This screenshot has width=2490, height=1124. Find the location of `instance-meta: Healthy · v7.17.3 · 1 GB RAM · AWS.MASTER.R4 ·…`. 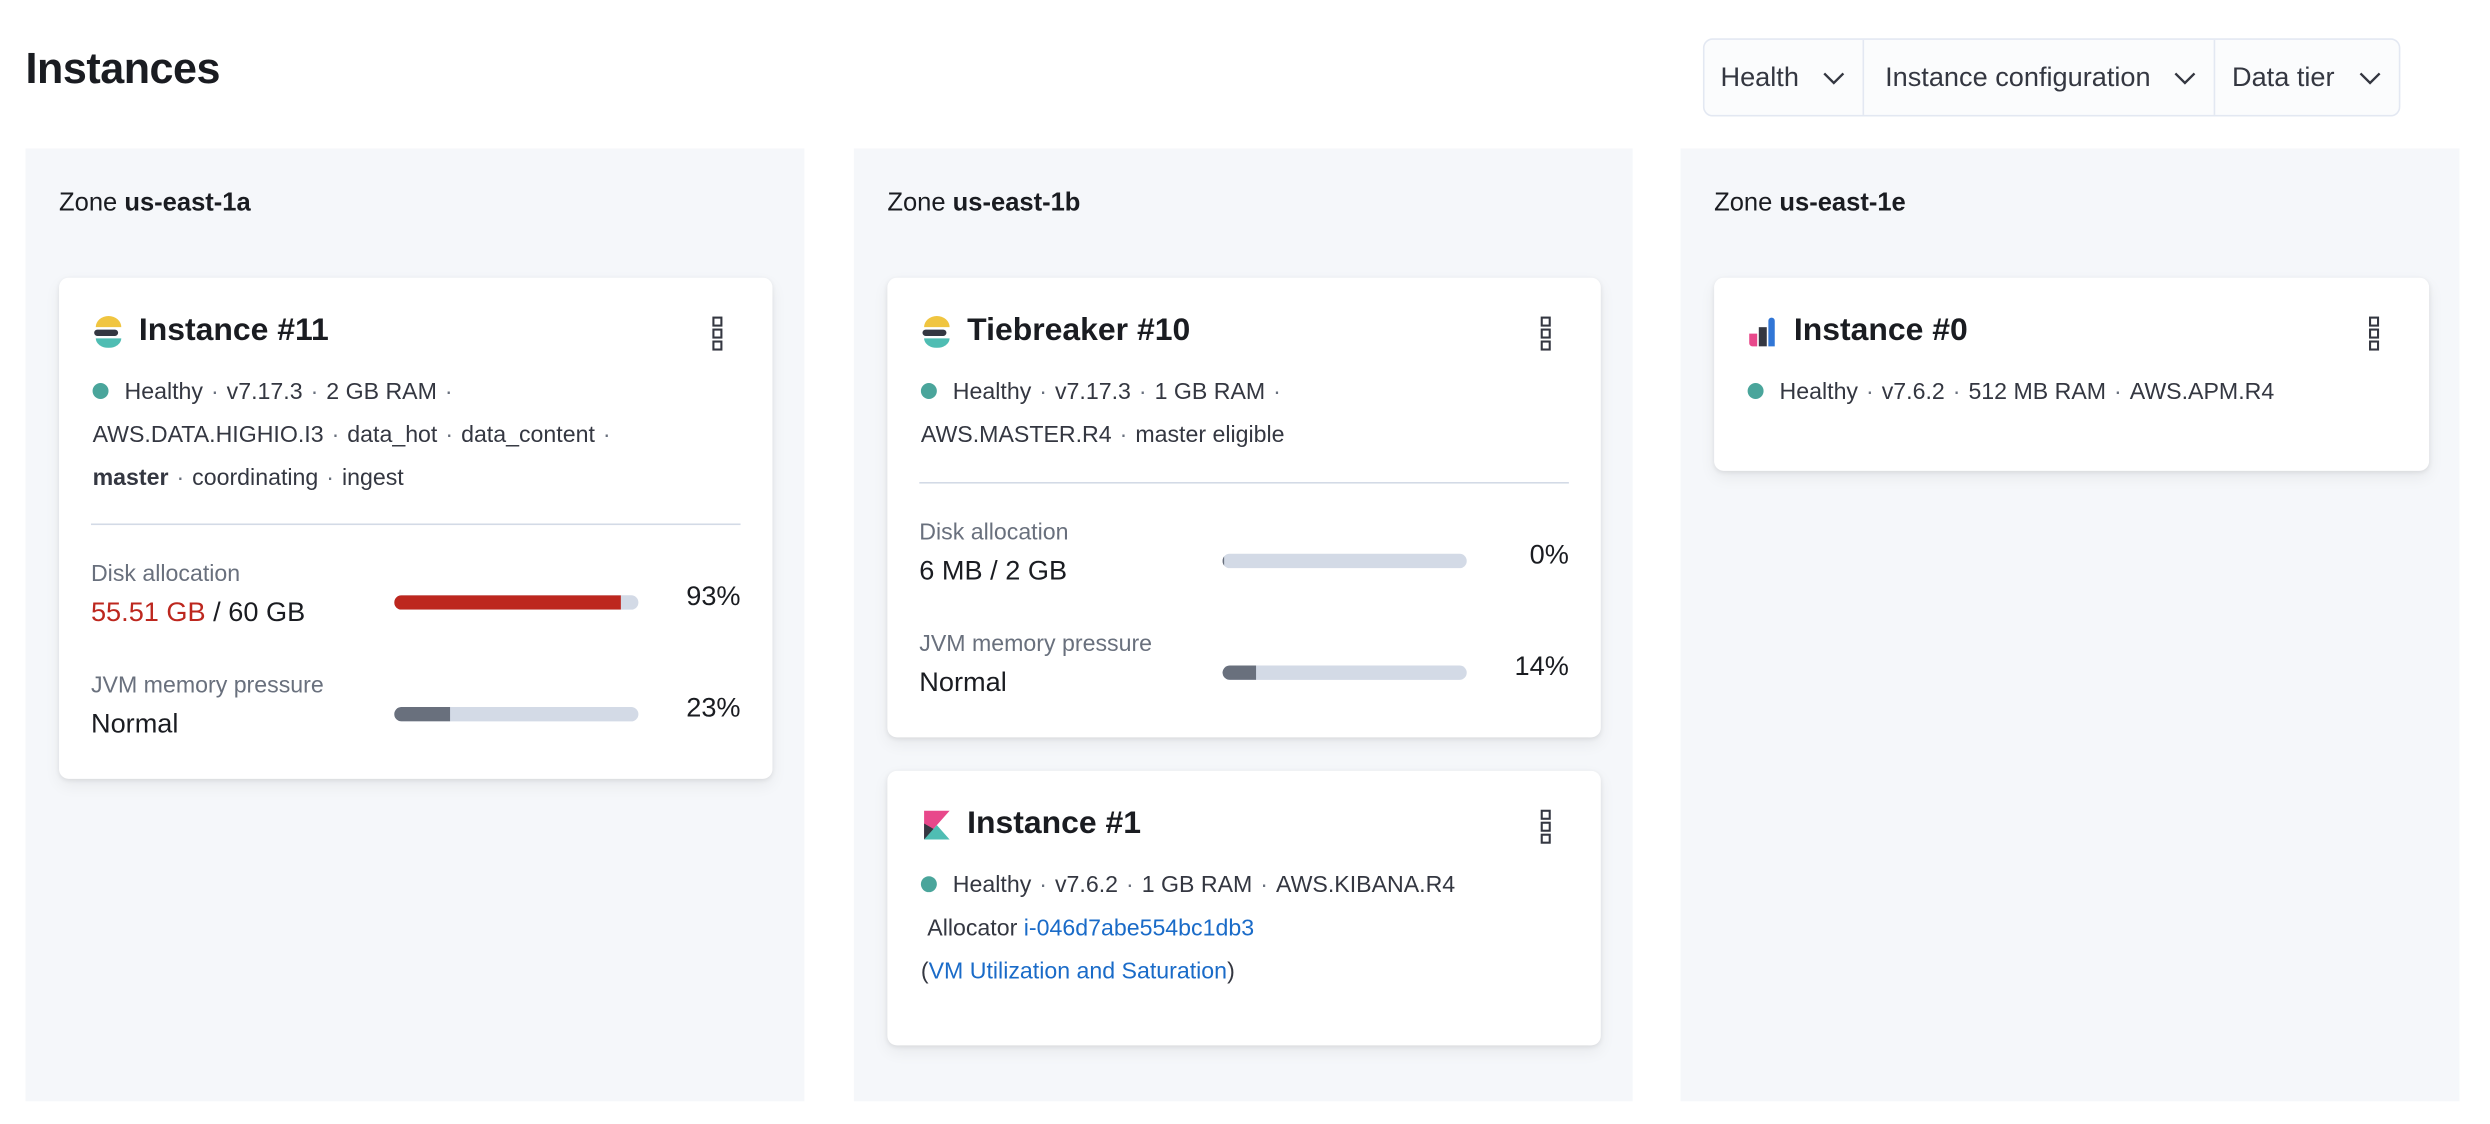

instance-meta: Healthy · v7.17.3 · 1 GB RAM · AWS.MASTER.R4 ·… is located at coordinates (1102, 414).